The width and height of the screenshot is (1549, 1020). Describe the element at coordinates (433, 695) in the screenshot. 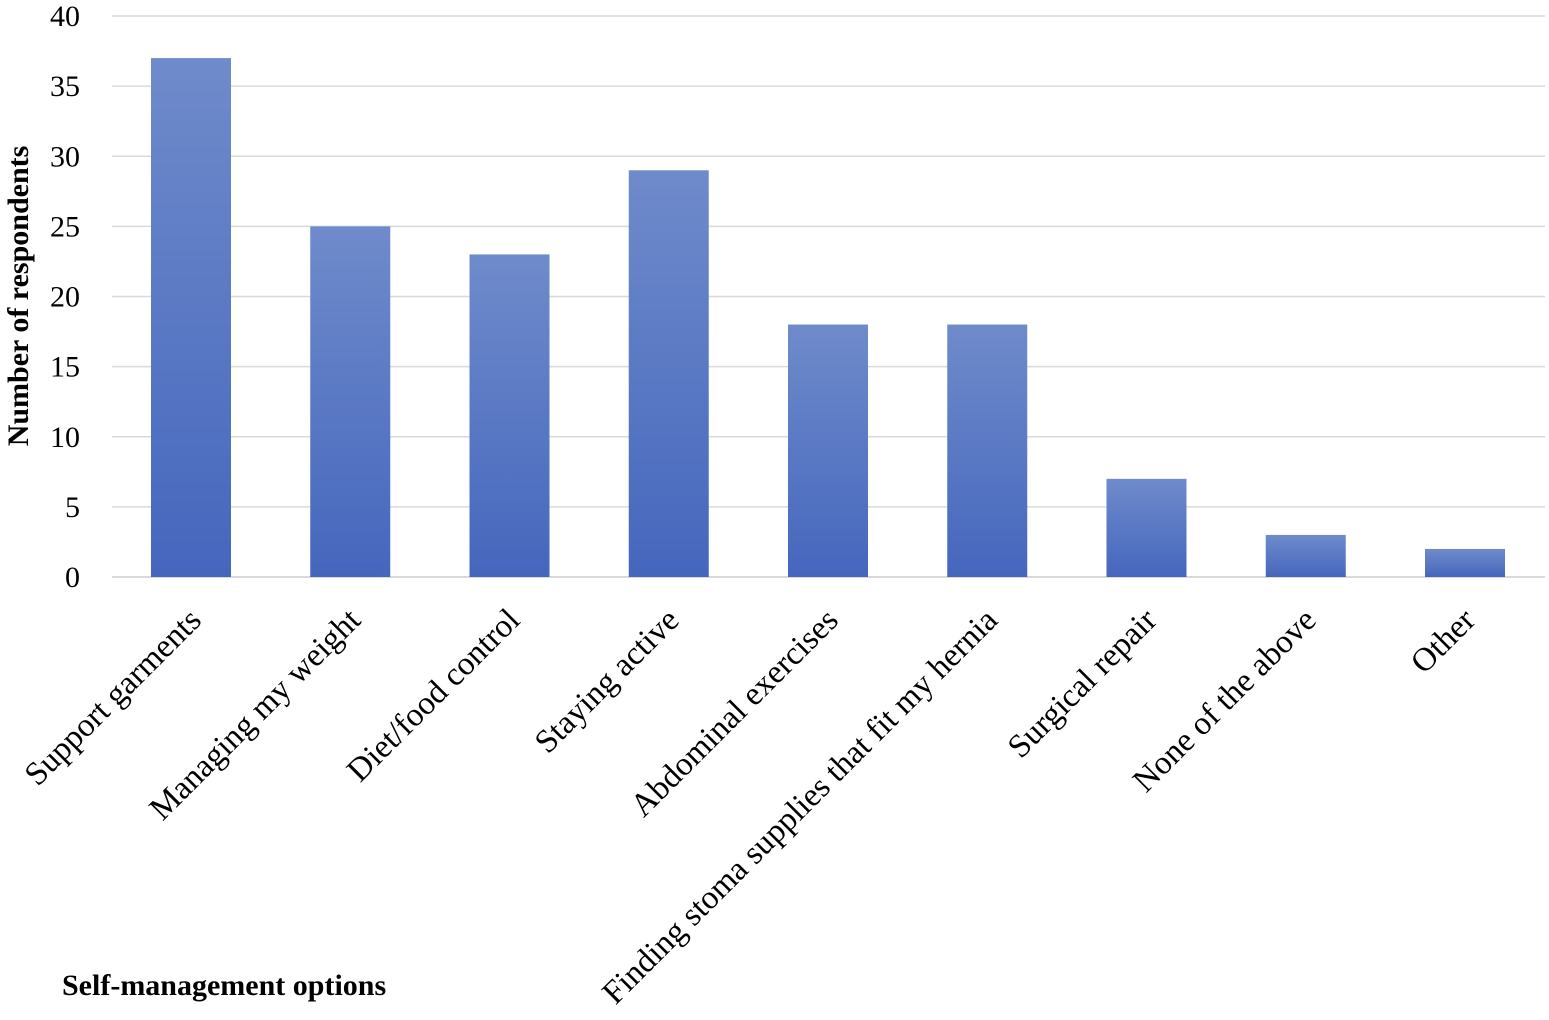

I see `x-category-label: Diet/food control` at that location.